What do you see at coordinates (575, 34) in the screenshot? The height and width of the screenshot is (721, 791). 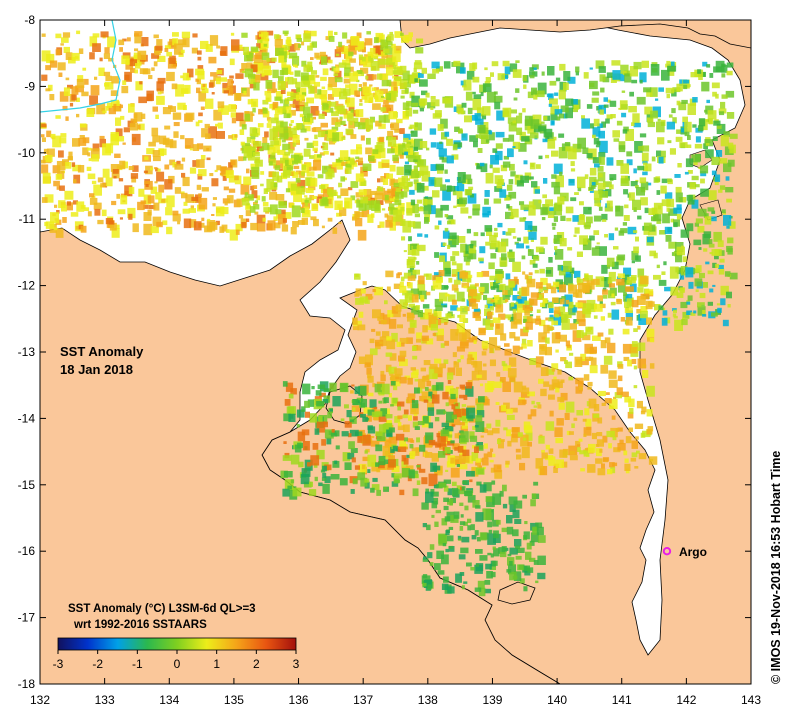 I see `land-new-guinea` at bounding box center [575, 34].